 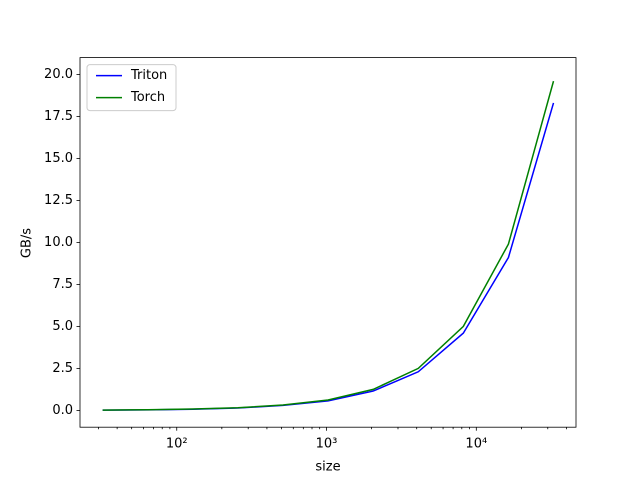 What do you see at coordinates (62, 326) in the screenshot?
I see `y-tick-label: 5.0` at bounding box center [62, 326].